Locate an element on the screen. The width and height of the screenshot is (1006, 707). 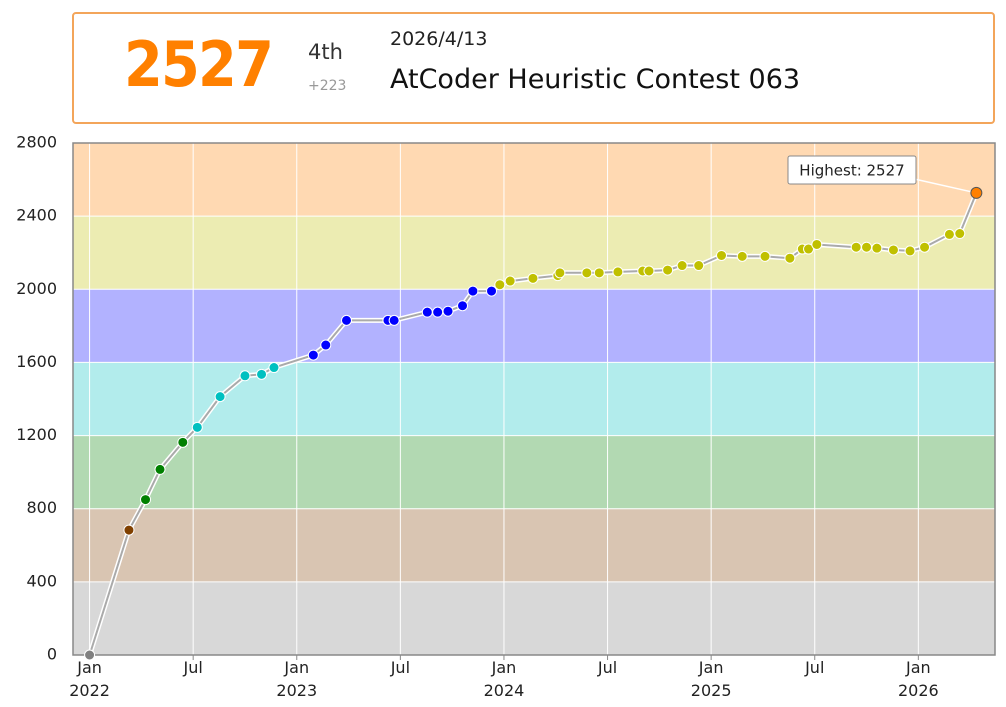
y-tick-label: 2800 is located at coordinates (36, 142).